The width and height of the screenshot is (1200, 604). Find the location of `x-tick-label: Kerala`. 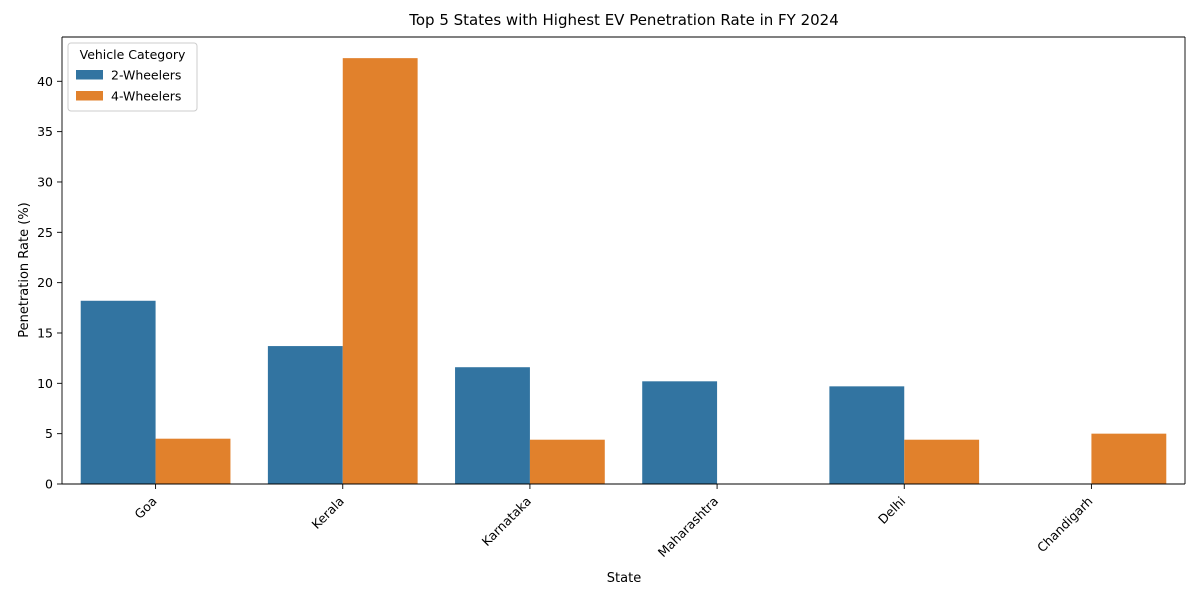

x-tick-label: Kerala is located at coordinates (328, 513).